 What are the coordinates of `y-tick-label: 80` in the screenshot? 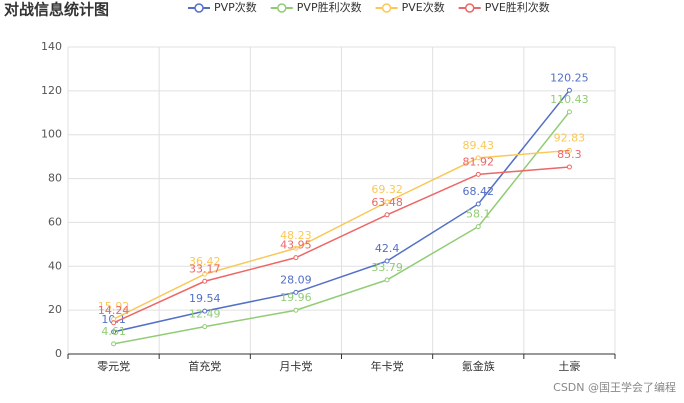 It's located at (55, 178).